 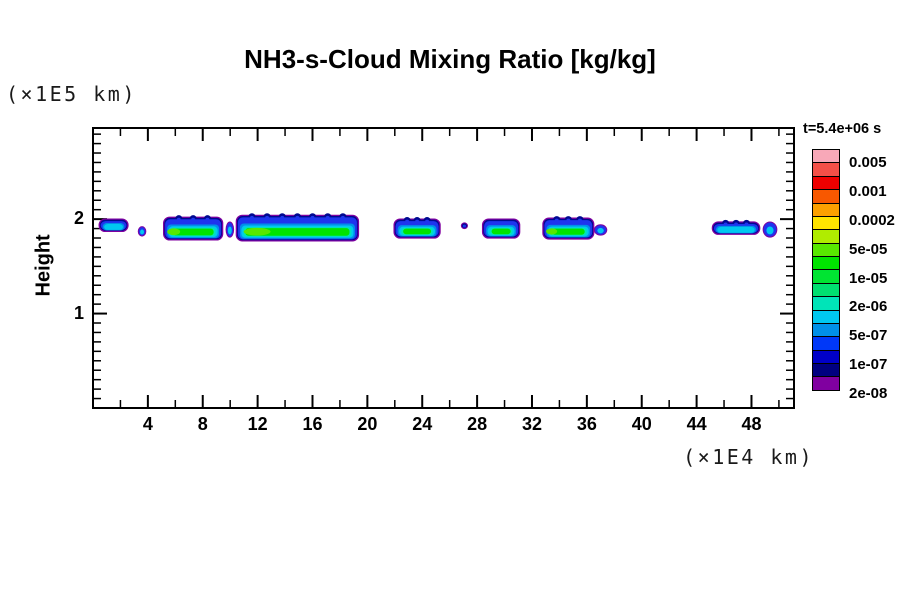 I want to click on x-tick-label: 4, so click(x=147, y=424).